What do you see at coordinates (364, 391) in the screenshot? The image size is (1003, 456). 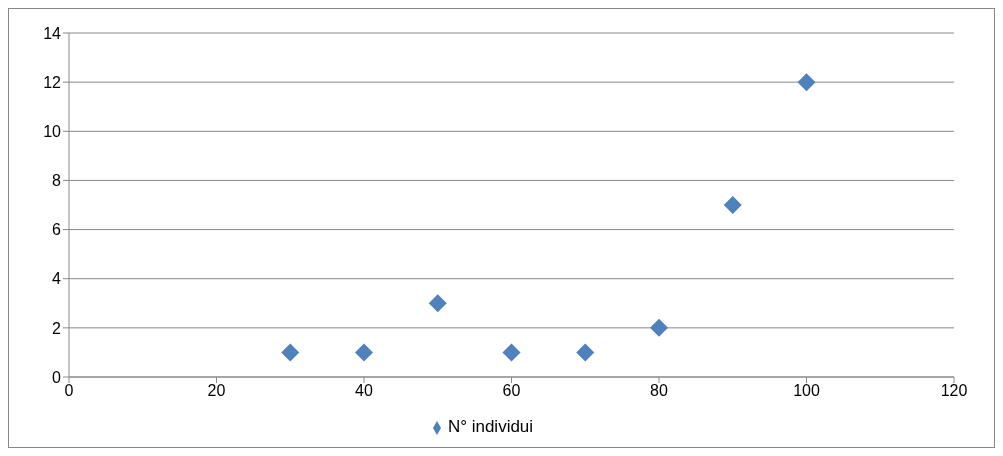 I see `x-tick-label: 40` at bounding box center [364, 391].